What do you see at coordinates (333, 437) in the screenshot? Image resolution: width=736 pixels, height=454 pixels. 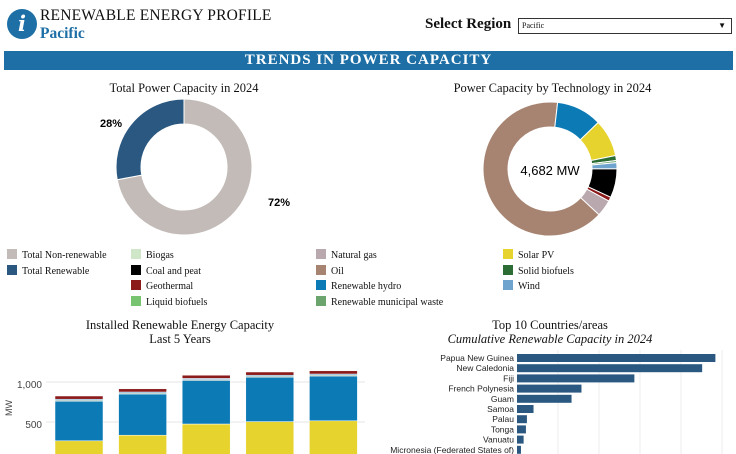 I see `bar-segment-solar-pv-2024` at bounding box center [333, 437].